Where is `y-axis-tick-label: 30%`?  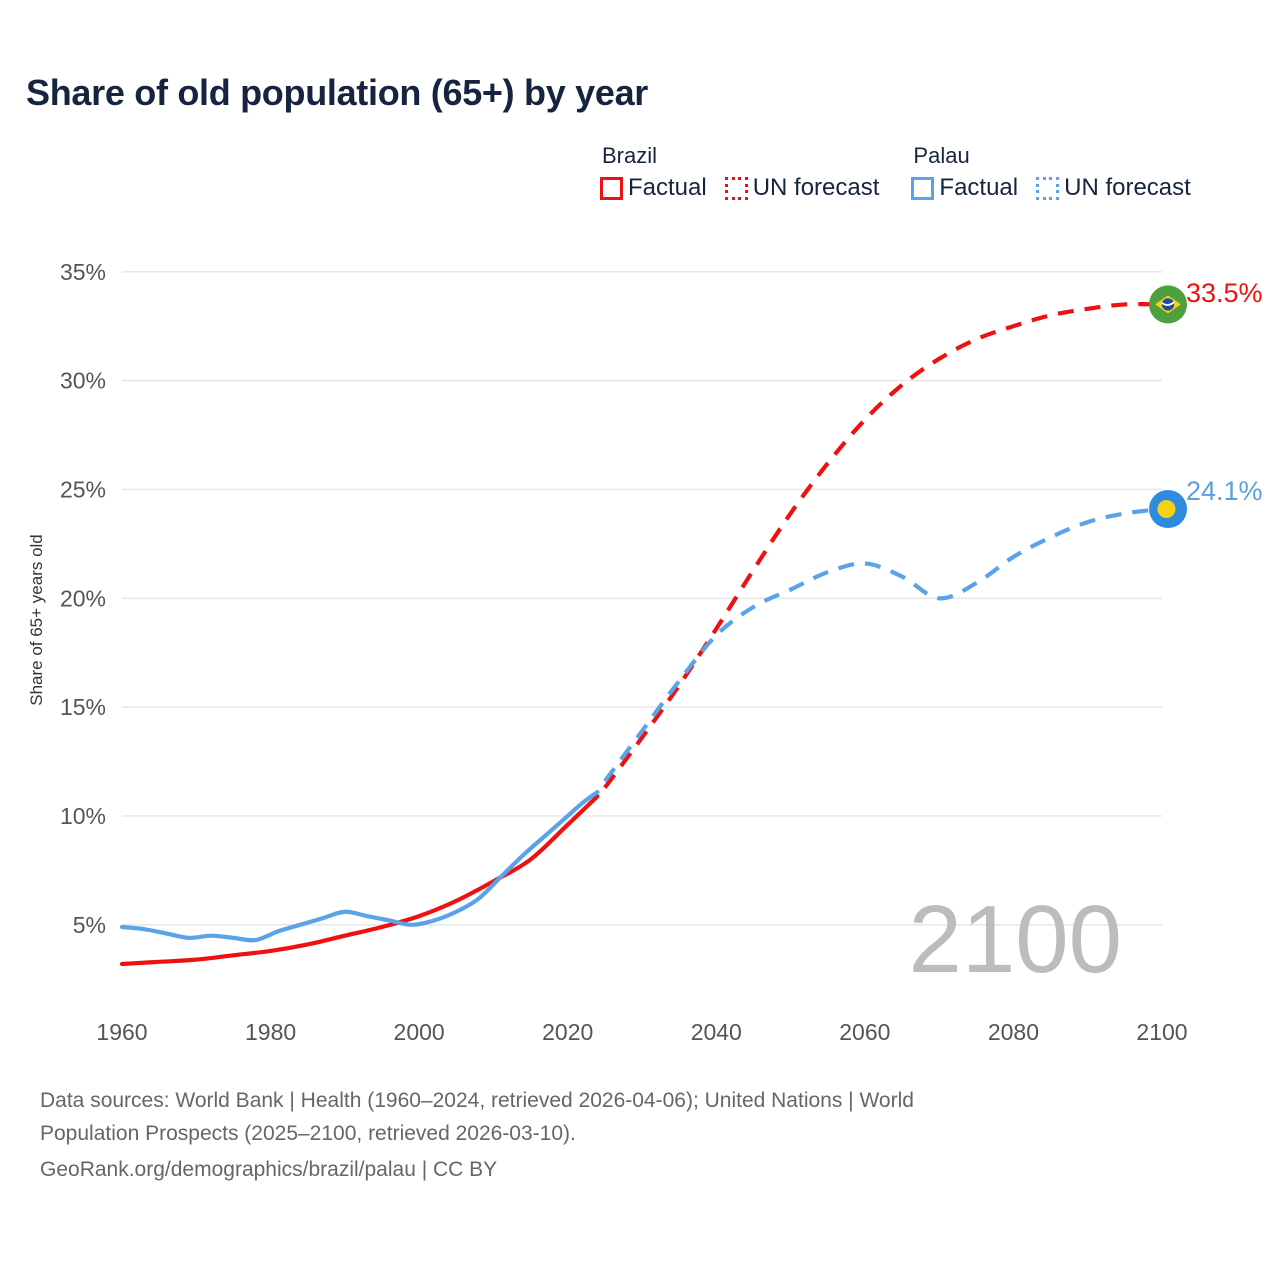
y-axis-tick-label: 30% is located at coordinates (83, 381).